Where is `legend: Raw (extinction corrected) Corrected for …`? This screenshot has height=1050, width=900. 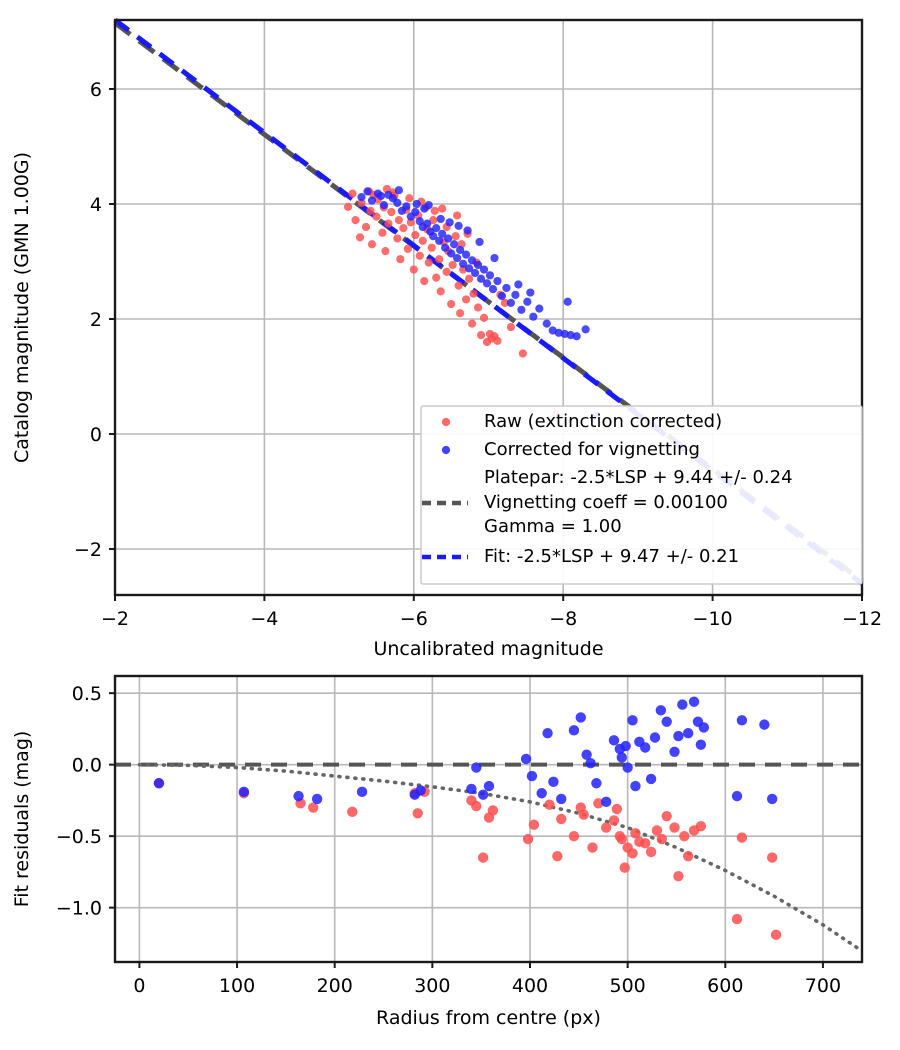 legend: Raw (extinction corrected) Corrected for … is located at coordinates (641, 495).